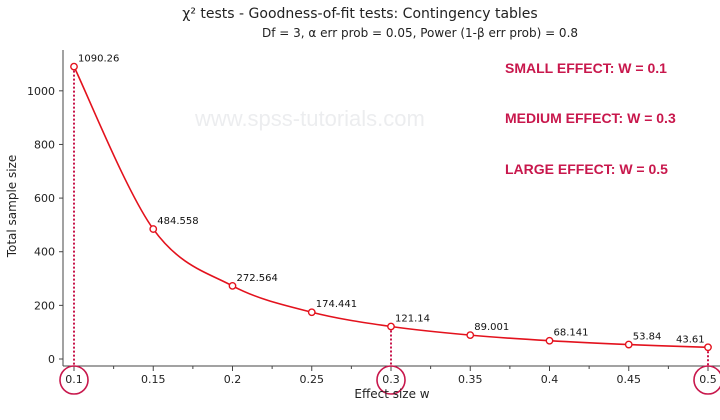 This screenshot has width=720, height=420. I want to click on data-label-1: 484.558, so click(177, 221).